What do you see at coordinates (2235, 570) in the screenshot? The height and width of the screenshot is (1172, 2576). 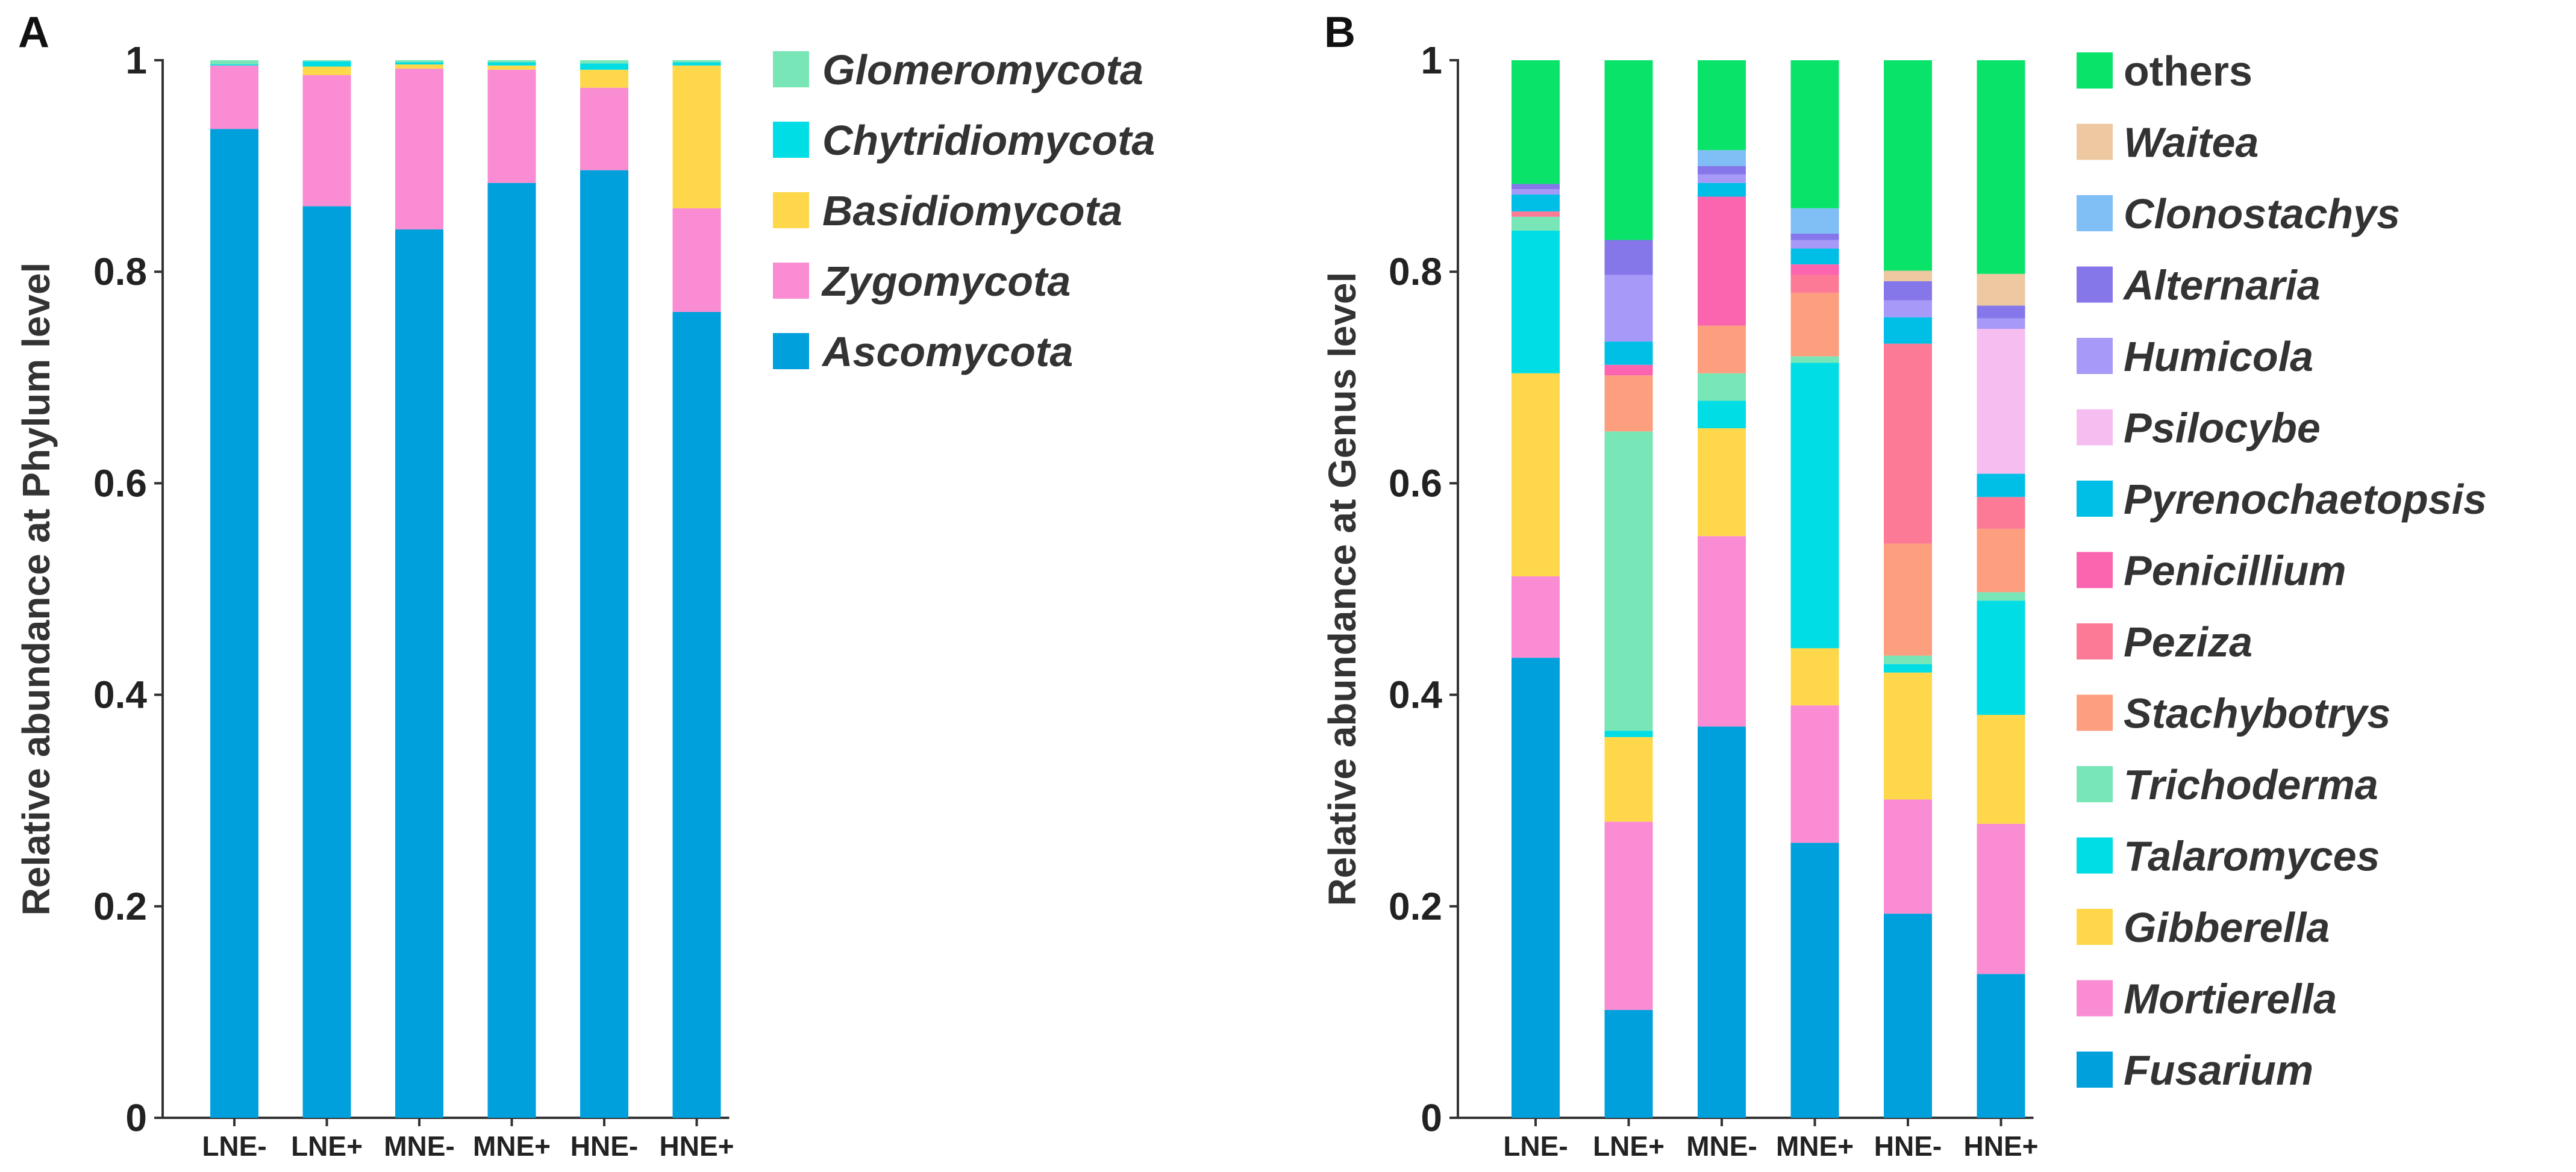 I see `panel-b-legend-label-penicillium: Penicillium` at bounding box center [2235, 570].